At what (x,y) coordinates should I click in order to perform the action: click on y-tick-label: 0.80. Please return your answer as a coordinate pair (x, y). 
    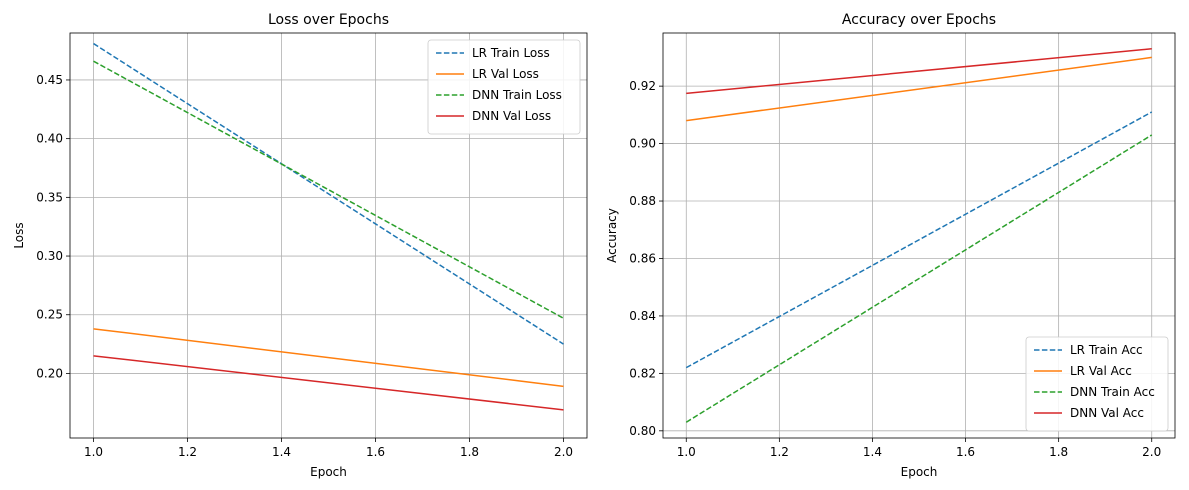
    Looking at the image, I should click on (642, 431).